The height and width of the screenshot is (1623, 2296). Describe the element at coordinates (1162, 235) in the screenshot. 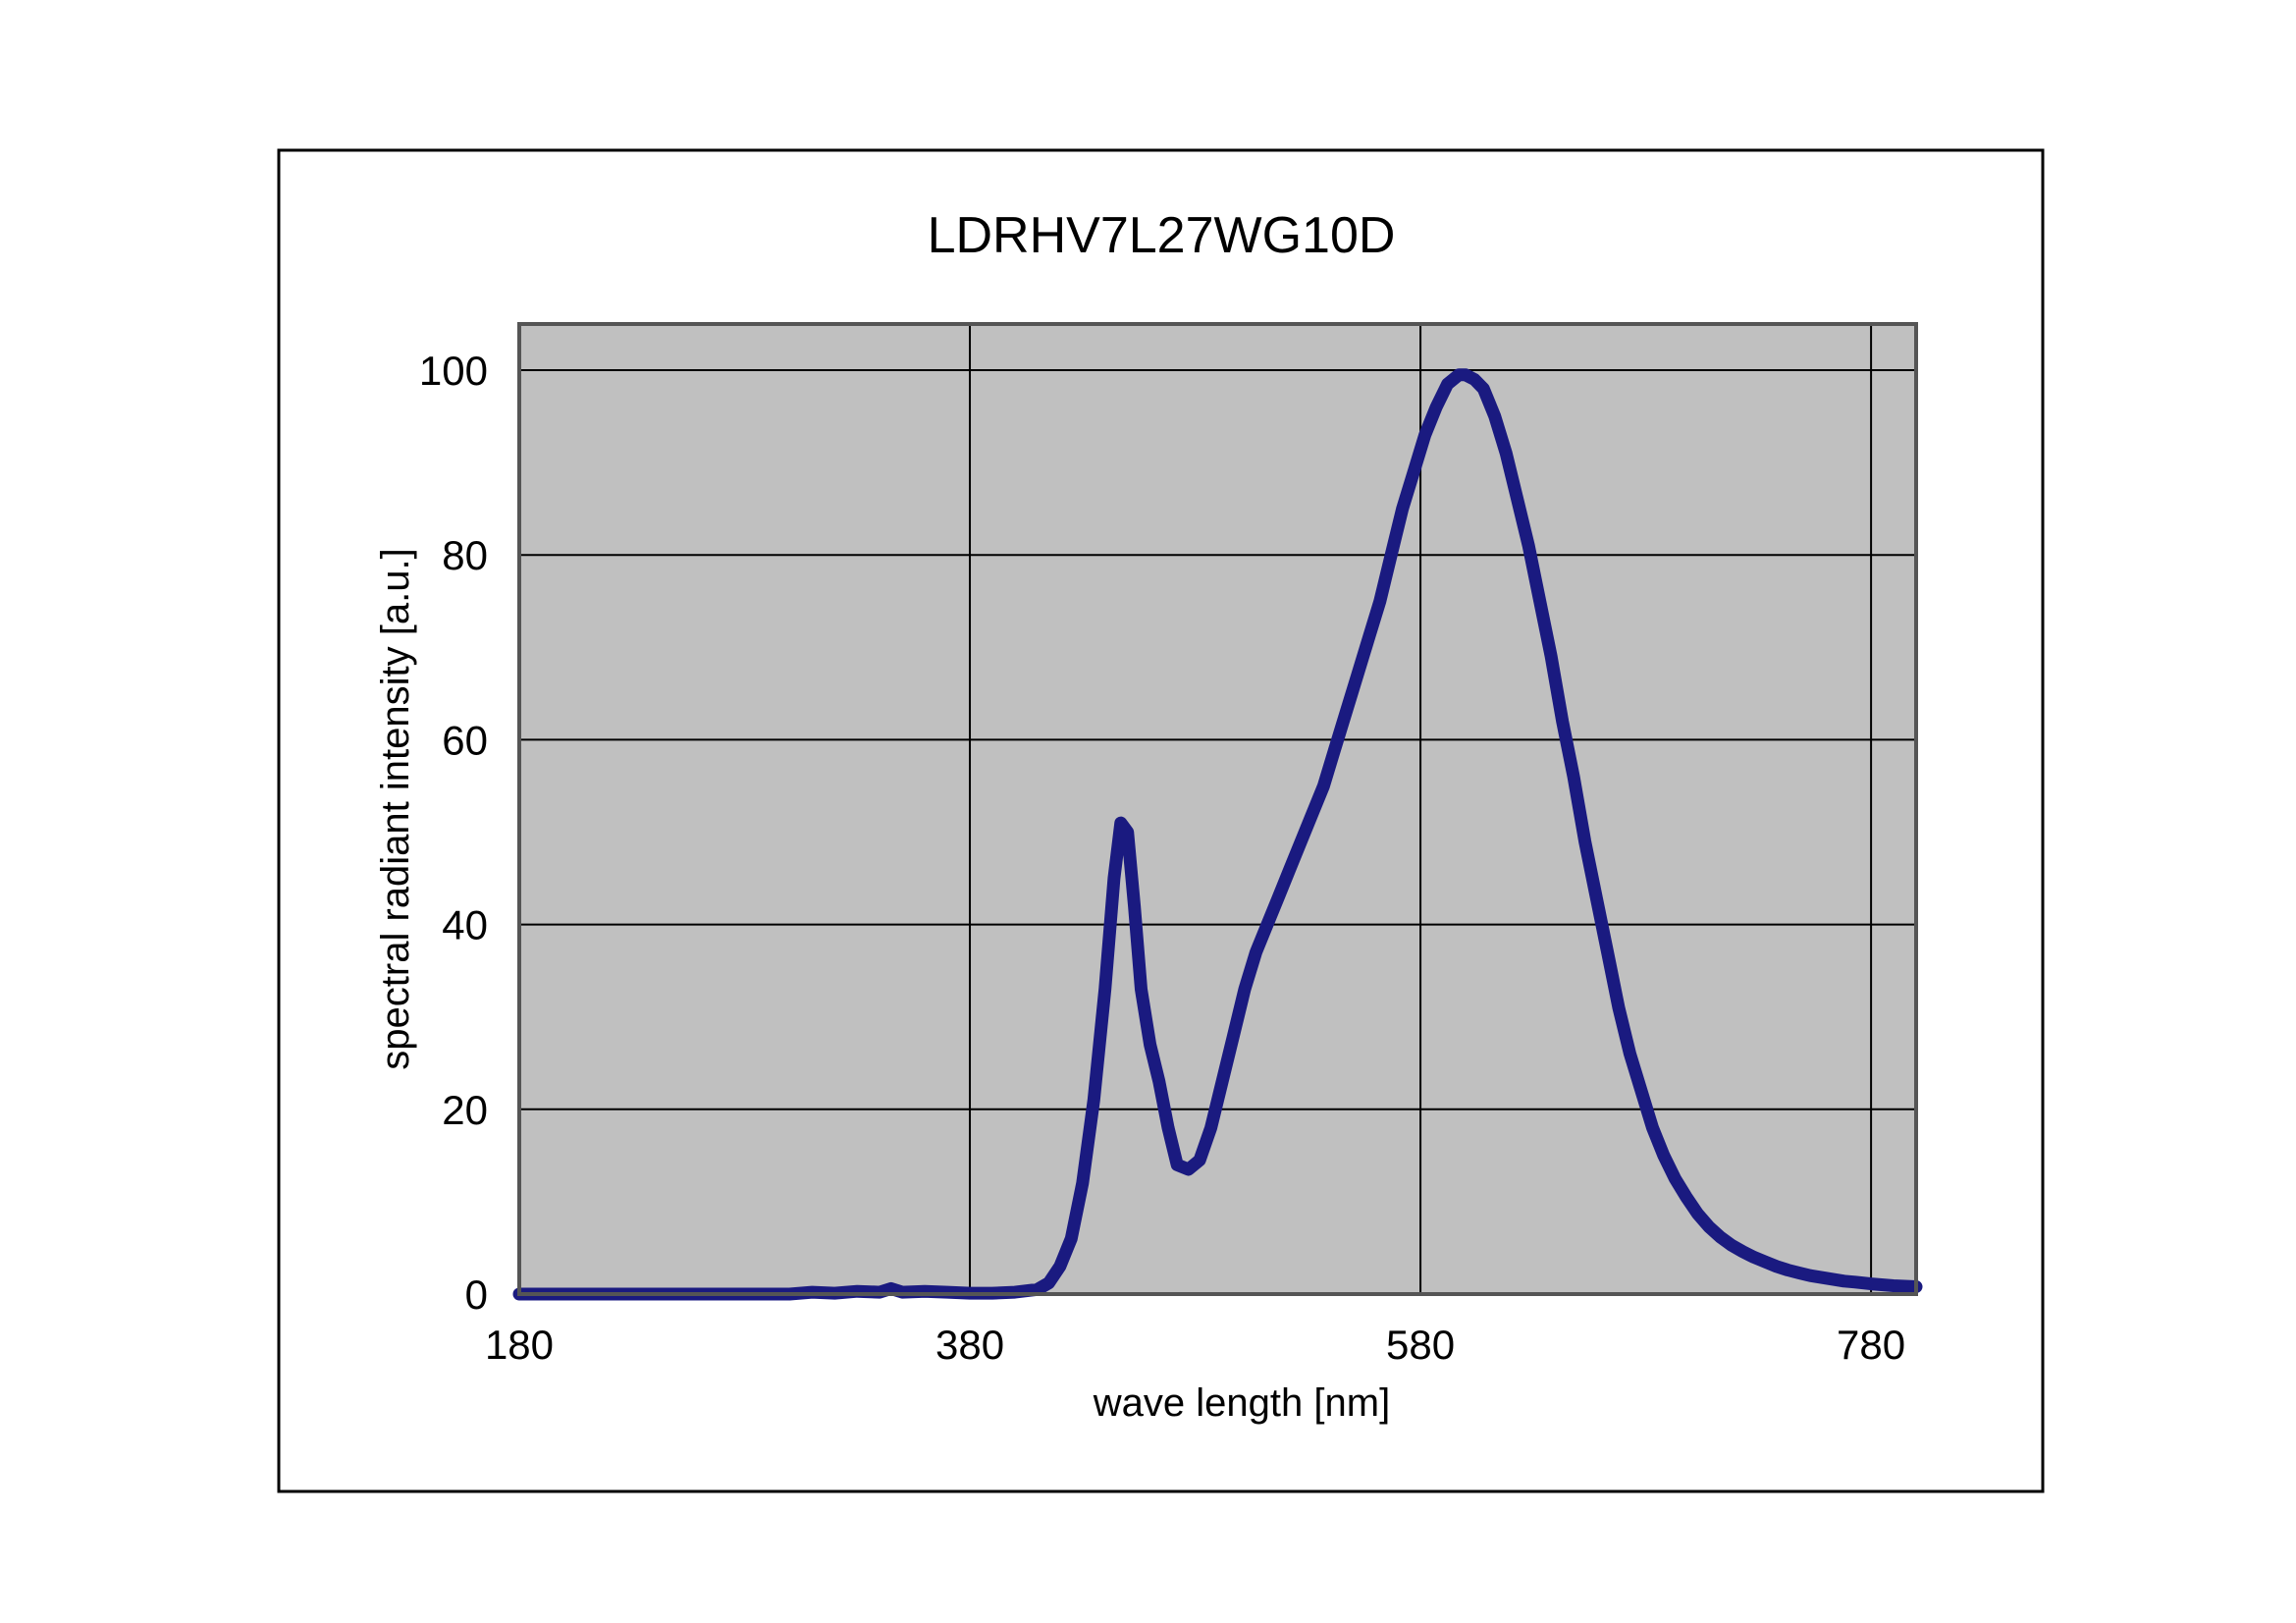

I see `chart-title: LDRHV7L27WG10D` at that location.